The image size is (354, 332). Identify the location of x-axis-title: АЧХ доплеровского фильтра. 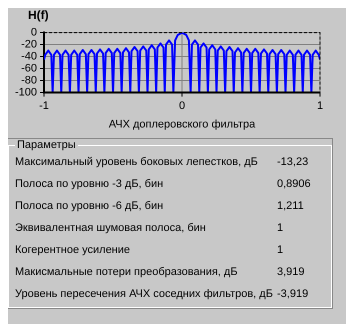
(182, 124).